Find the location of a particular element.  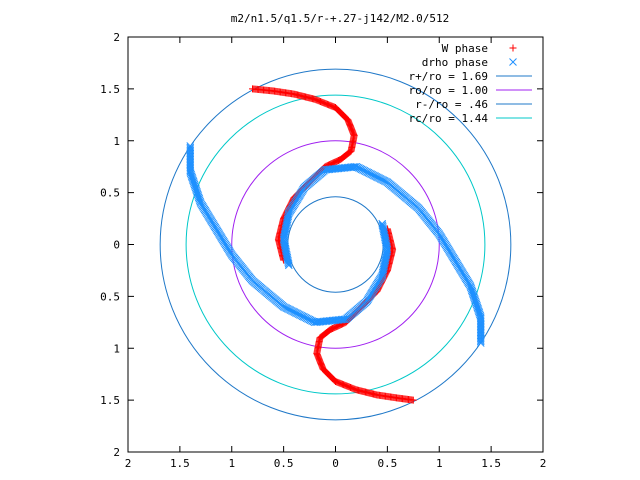

legend-label-r-minus: r-/ro = .46 is located at coordinates (451, 104).